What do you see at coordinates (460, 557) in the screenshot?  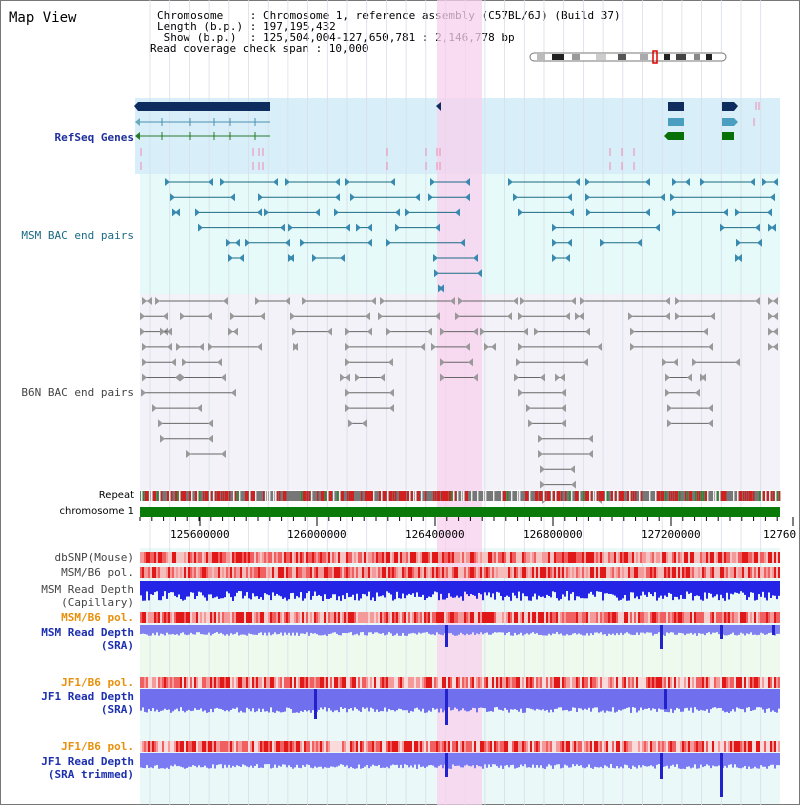 I see `dbsnp-heat-track` at bounding box center [460, 557].